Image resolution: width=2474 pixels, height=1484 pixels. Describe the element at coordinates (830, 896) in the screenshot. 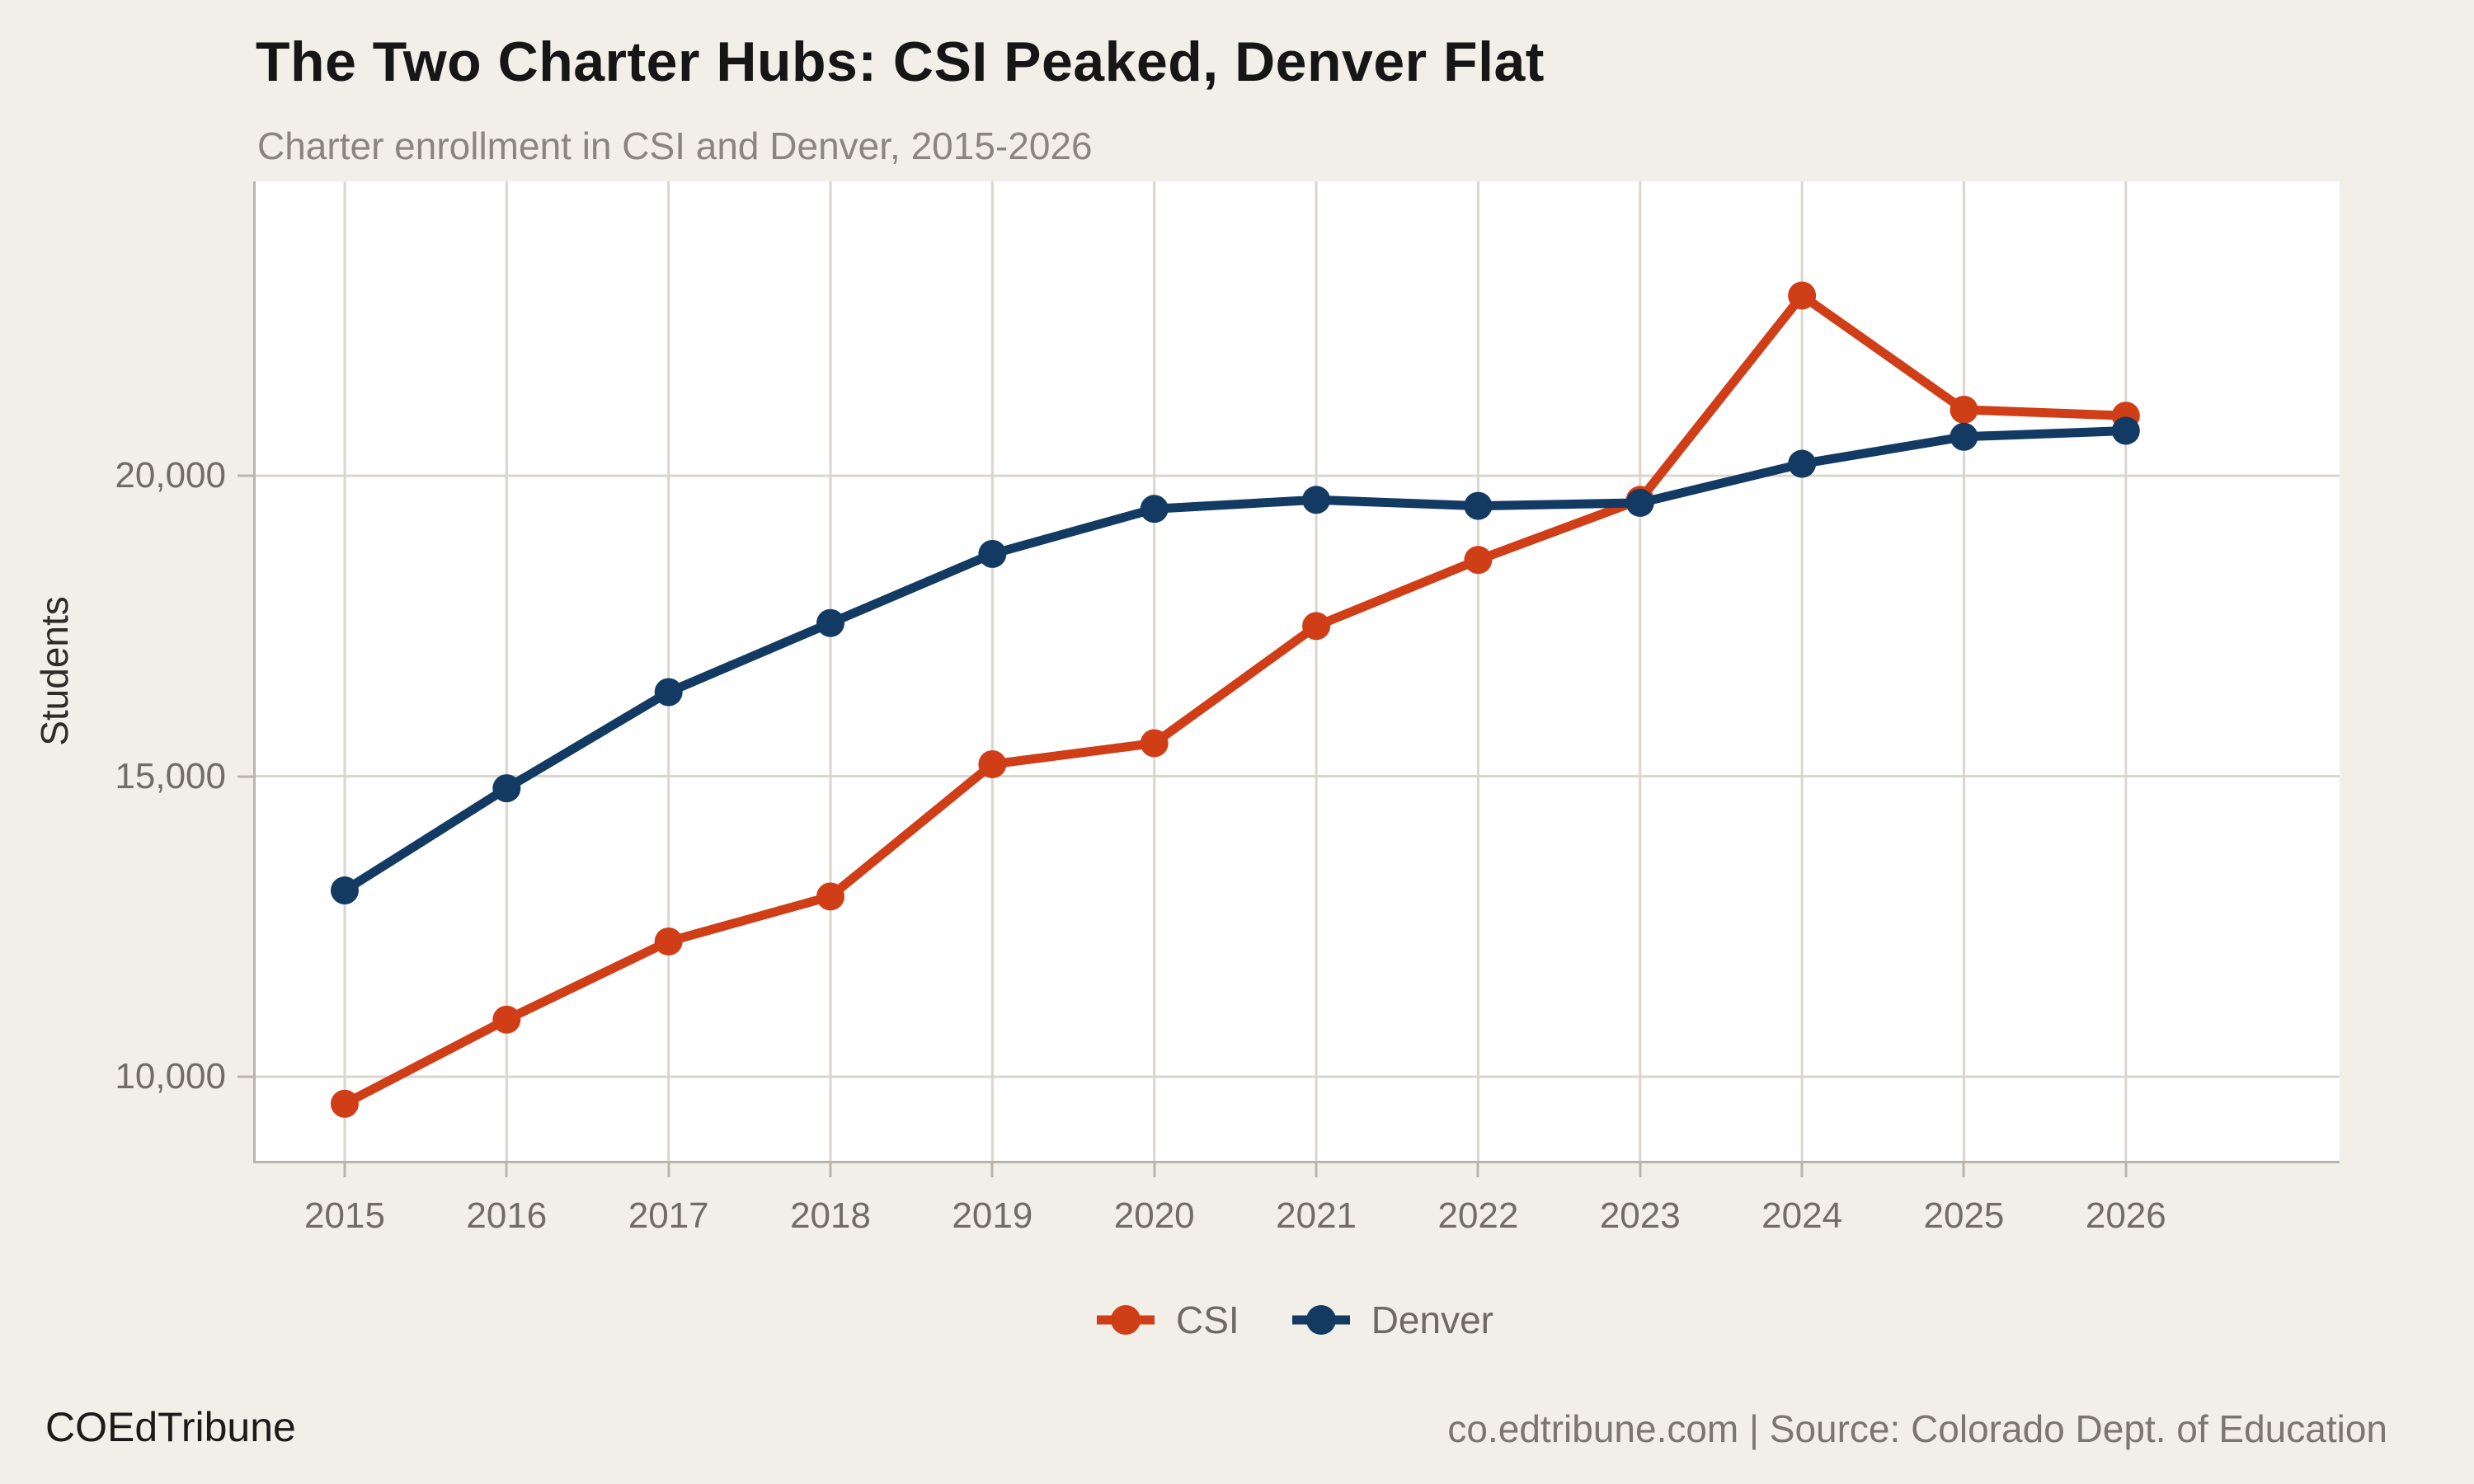

I see `data-point-csi-2018` at that location.